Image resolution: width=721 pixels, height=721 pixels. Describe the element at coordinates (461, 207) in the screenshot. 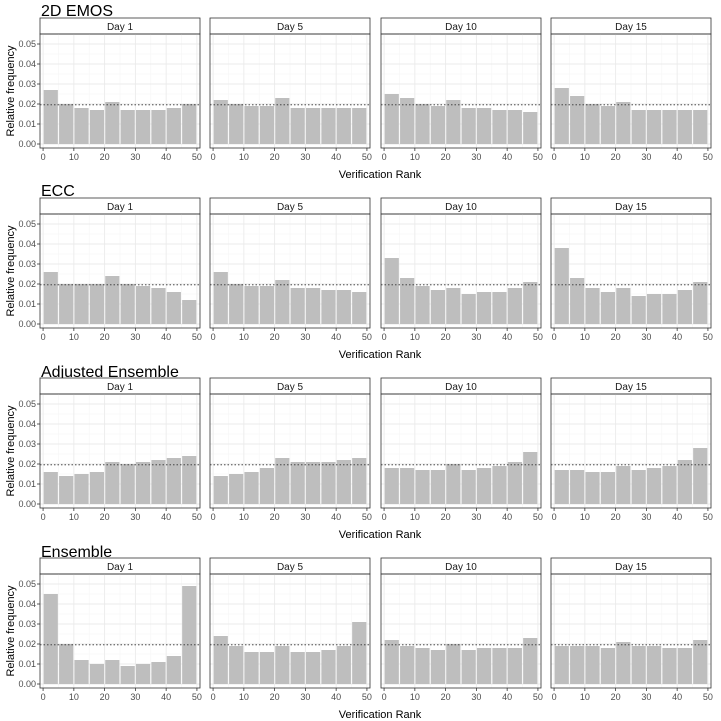

I see `panel-strip-label: Day 10` at that location.